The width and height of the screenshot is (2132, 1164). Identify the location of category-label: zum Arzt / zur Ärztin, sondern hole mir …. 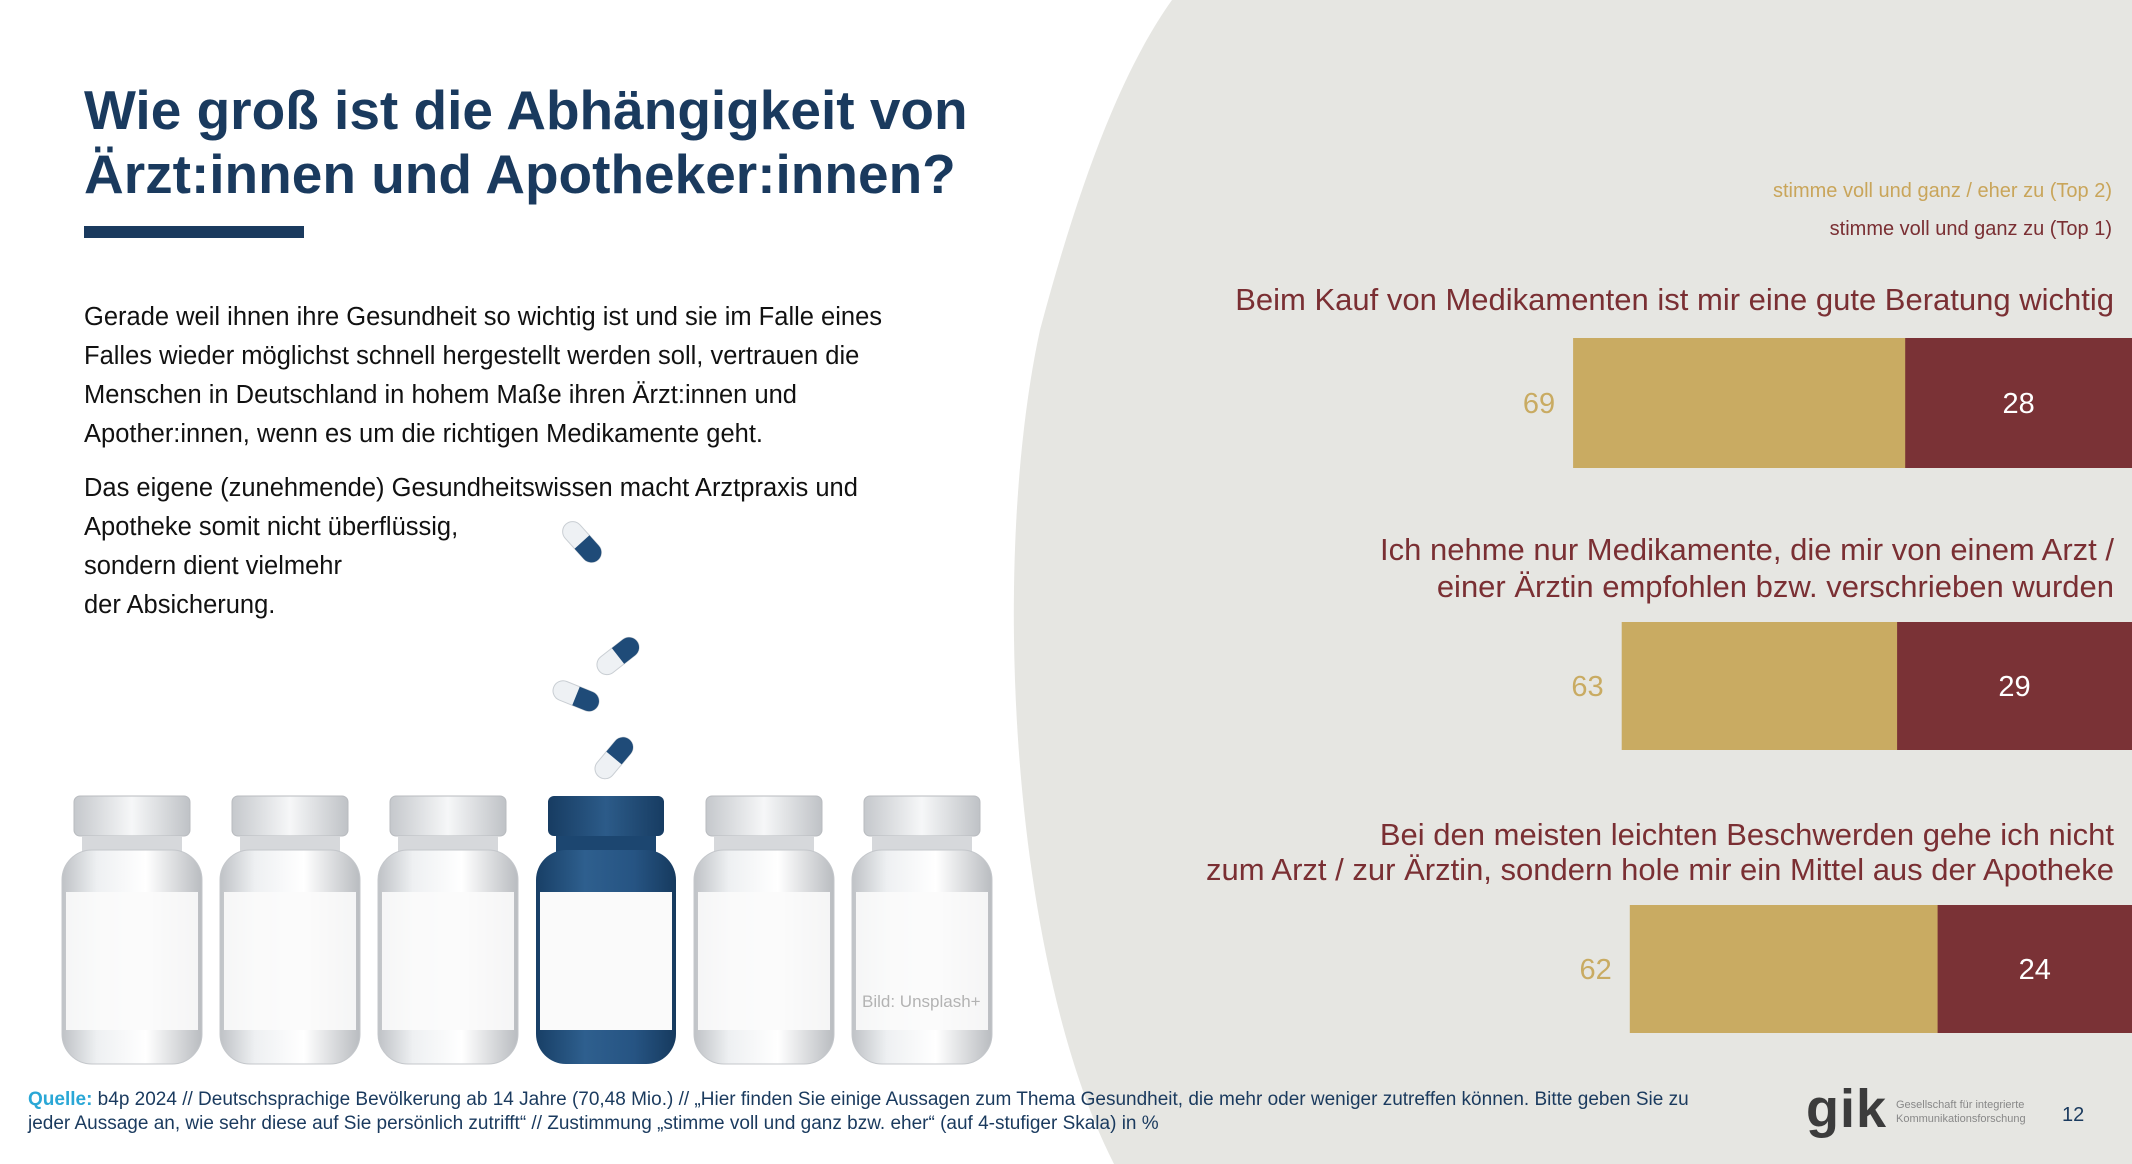
(1660, 869).